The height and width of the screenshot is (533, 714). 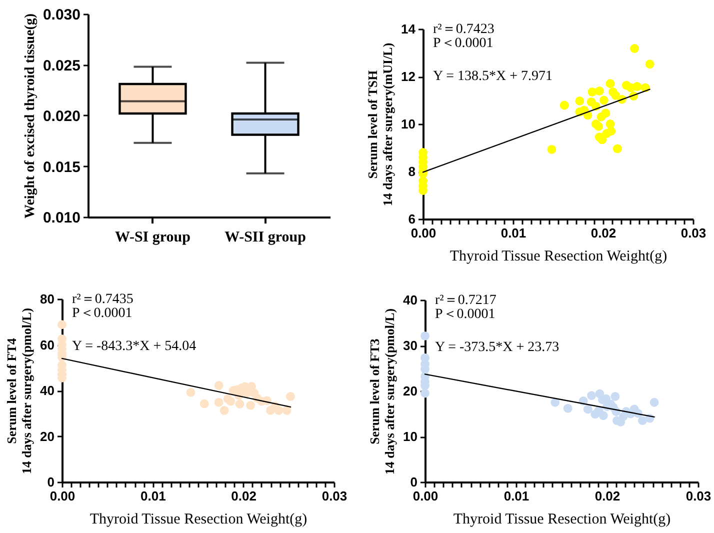 I want to click on x-tick-label: W-SI group, so click(x=152, y=238).